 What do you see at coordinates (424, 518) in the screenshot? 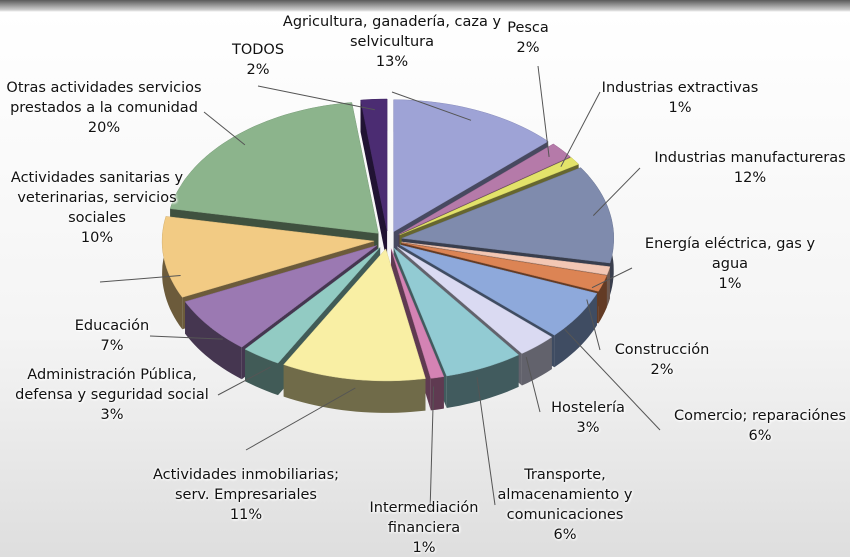
I see `category-name: Intermediación financiera` at bounding box center [424, 518].